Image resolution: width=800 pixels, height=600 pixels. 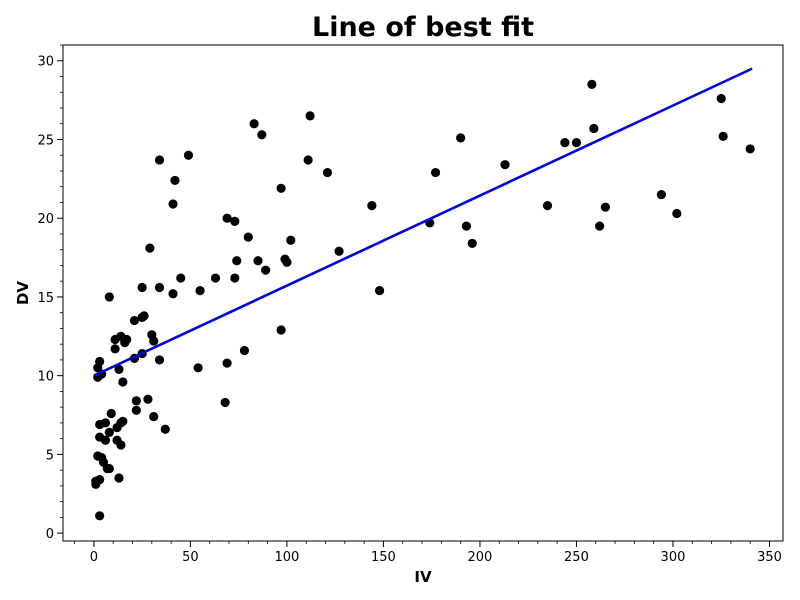 What do you see at coordinates (287, 557) in the screenshot?
I see `x-tick-label: 100` at bounding box center [287, 557].